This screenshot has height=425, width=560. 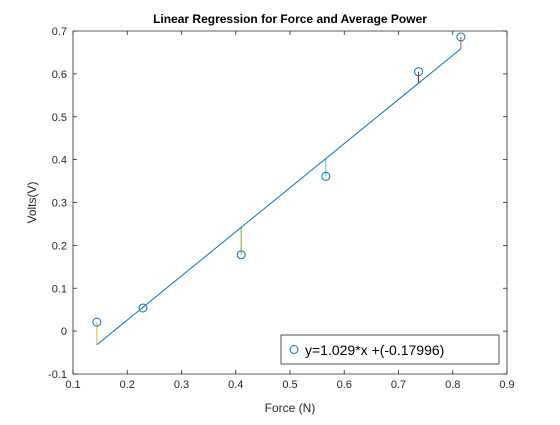 I want to click on y-axis-label: Volts(V), so click(x=32, y=202).